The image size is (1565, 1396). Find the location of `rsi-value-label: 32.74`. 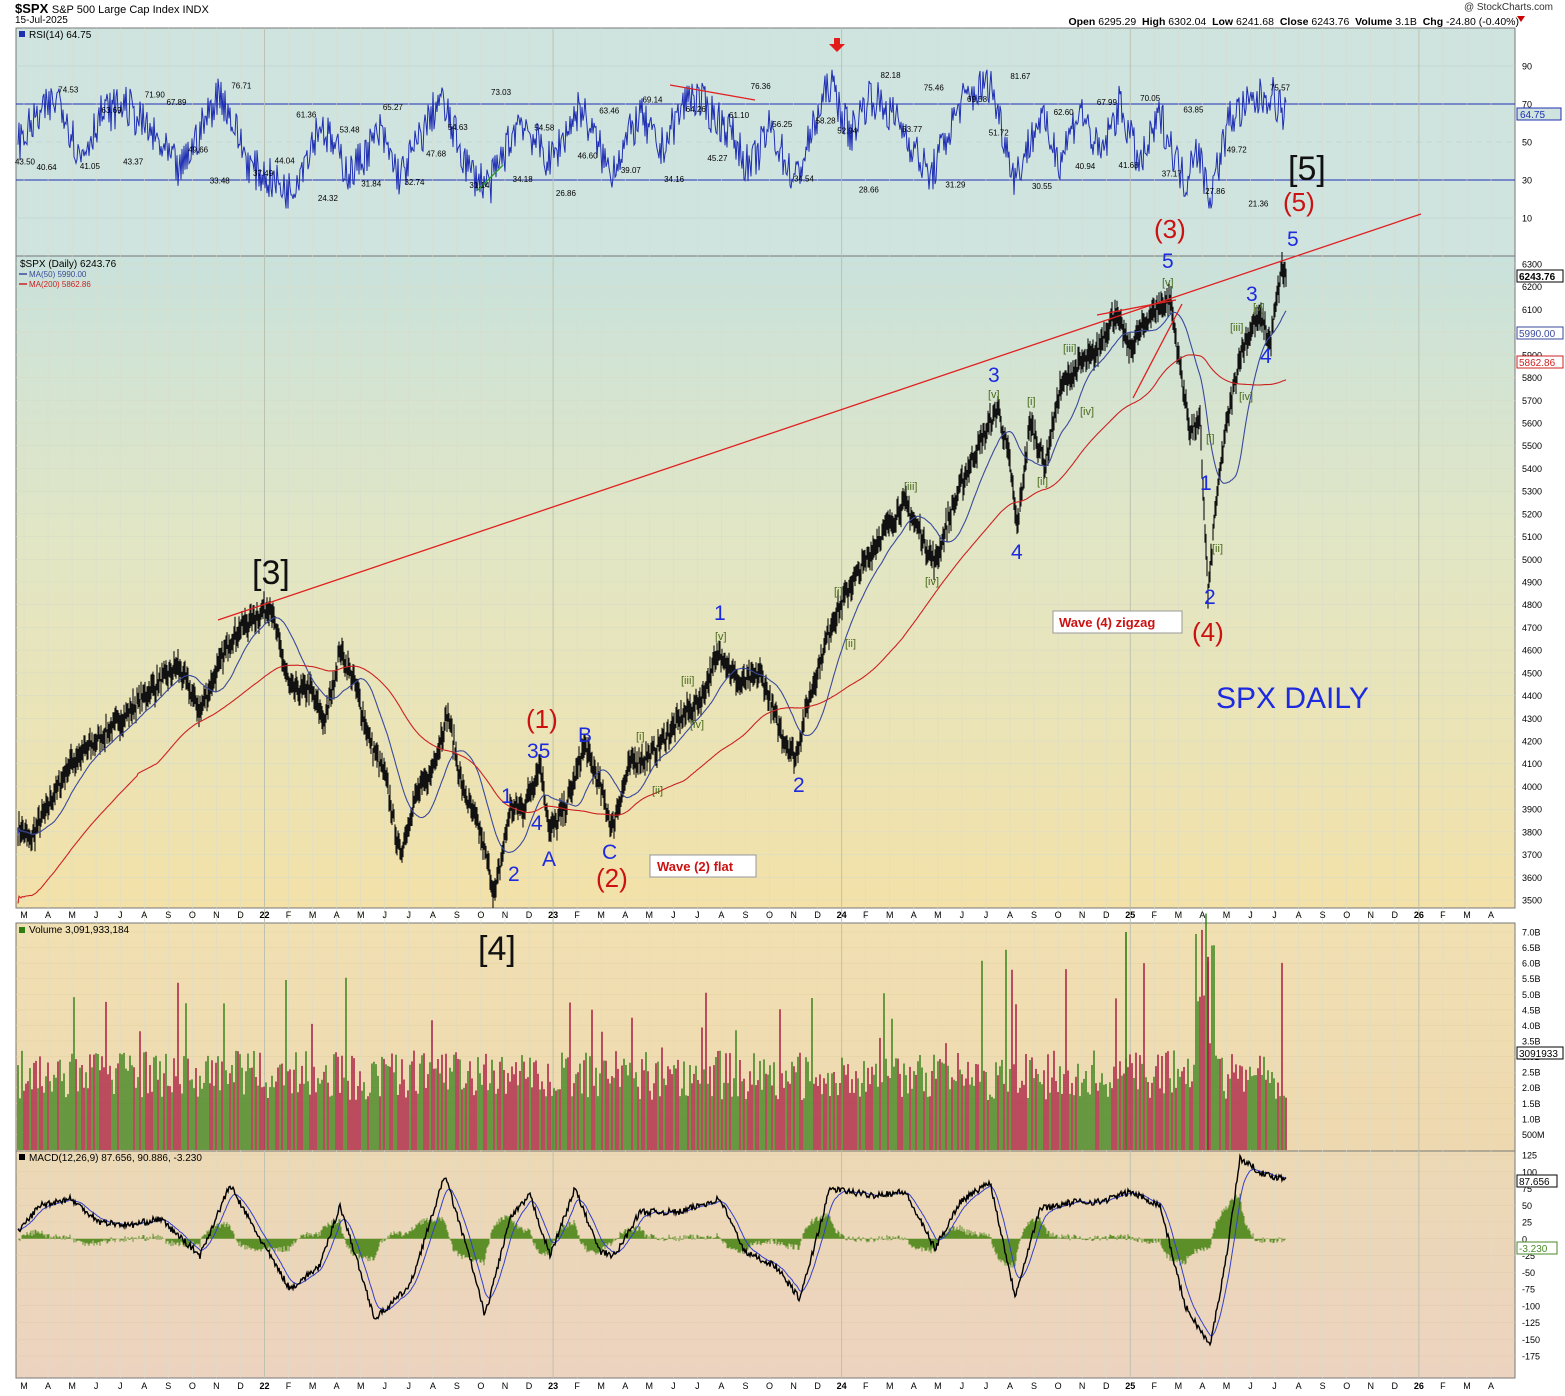

rsi-value-label: 32.74 is located at coordinates (414, 182).